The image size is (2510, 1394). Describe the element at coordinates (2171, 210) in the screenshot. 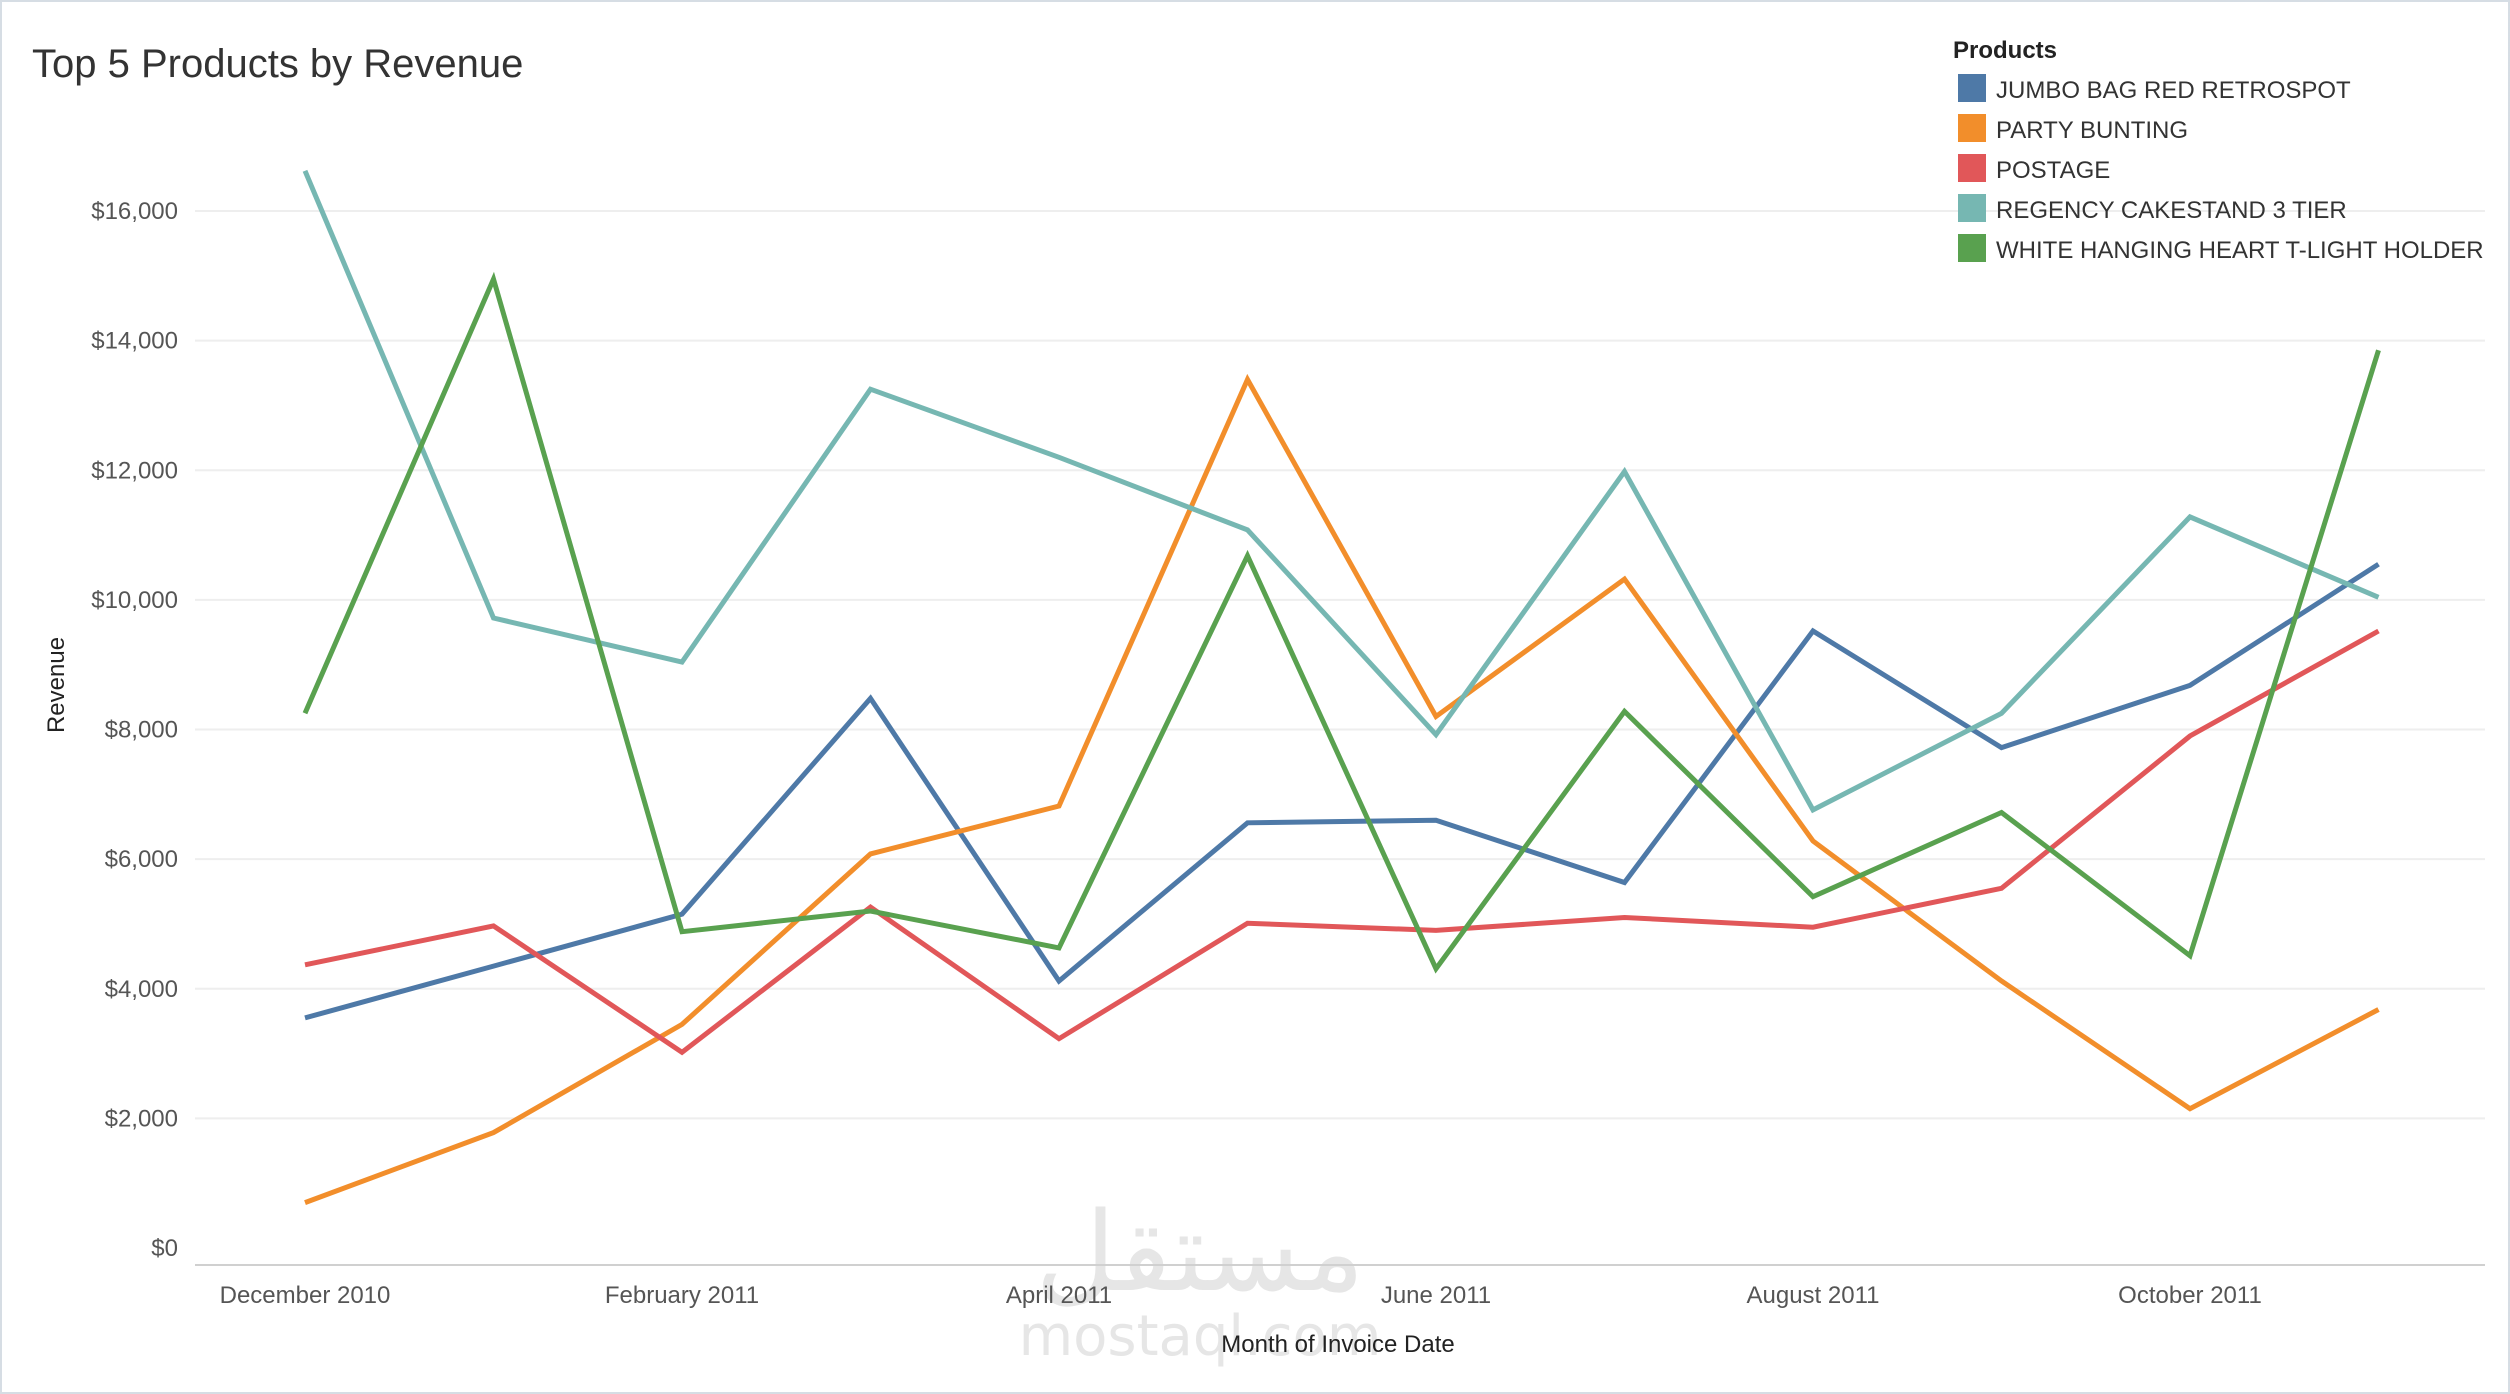

I see `legend-item-label: REGENCY CAKESTAND 3 TIER` at that location.